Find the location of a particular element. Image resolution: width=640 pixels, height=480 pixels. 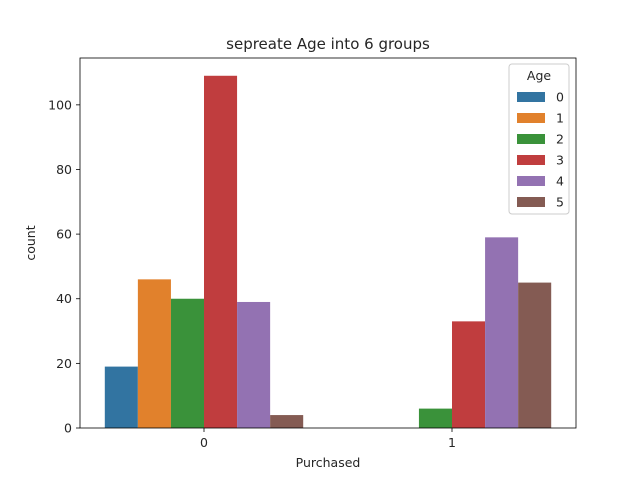

x-tick-label: 0 is located at coordinates (204, 442).